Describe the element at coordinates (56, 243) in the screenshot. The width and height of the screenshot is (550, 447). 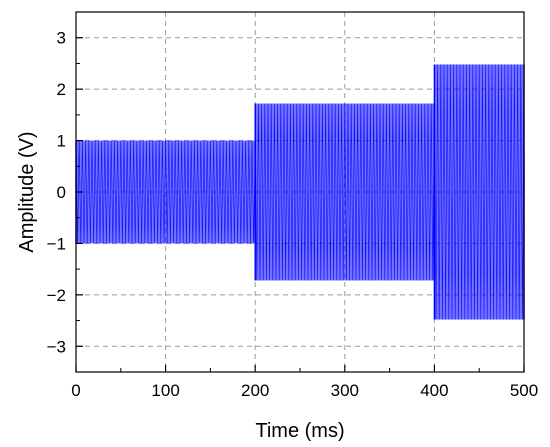
I see `y-tick-label: −1` at that location.